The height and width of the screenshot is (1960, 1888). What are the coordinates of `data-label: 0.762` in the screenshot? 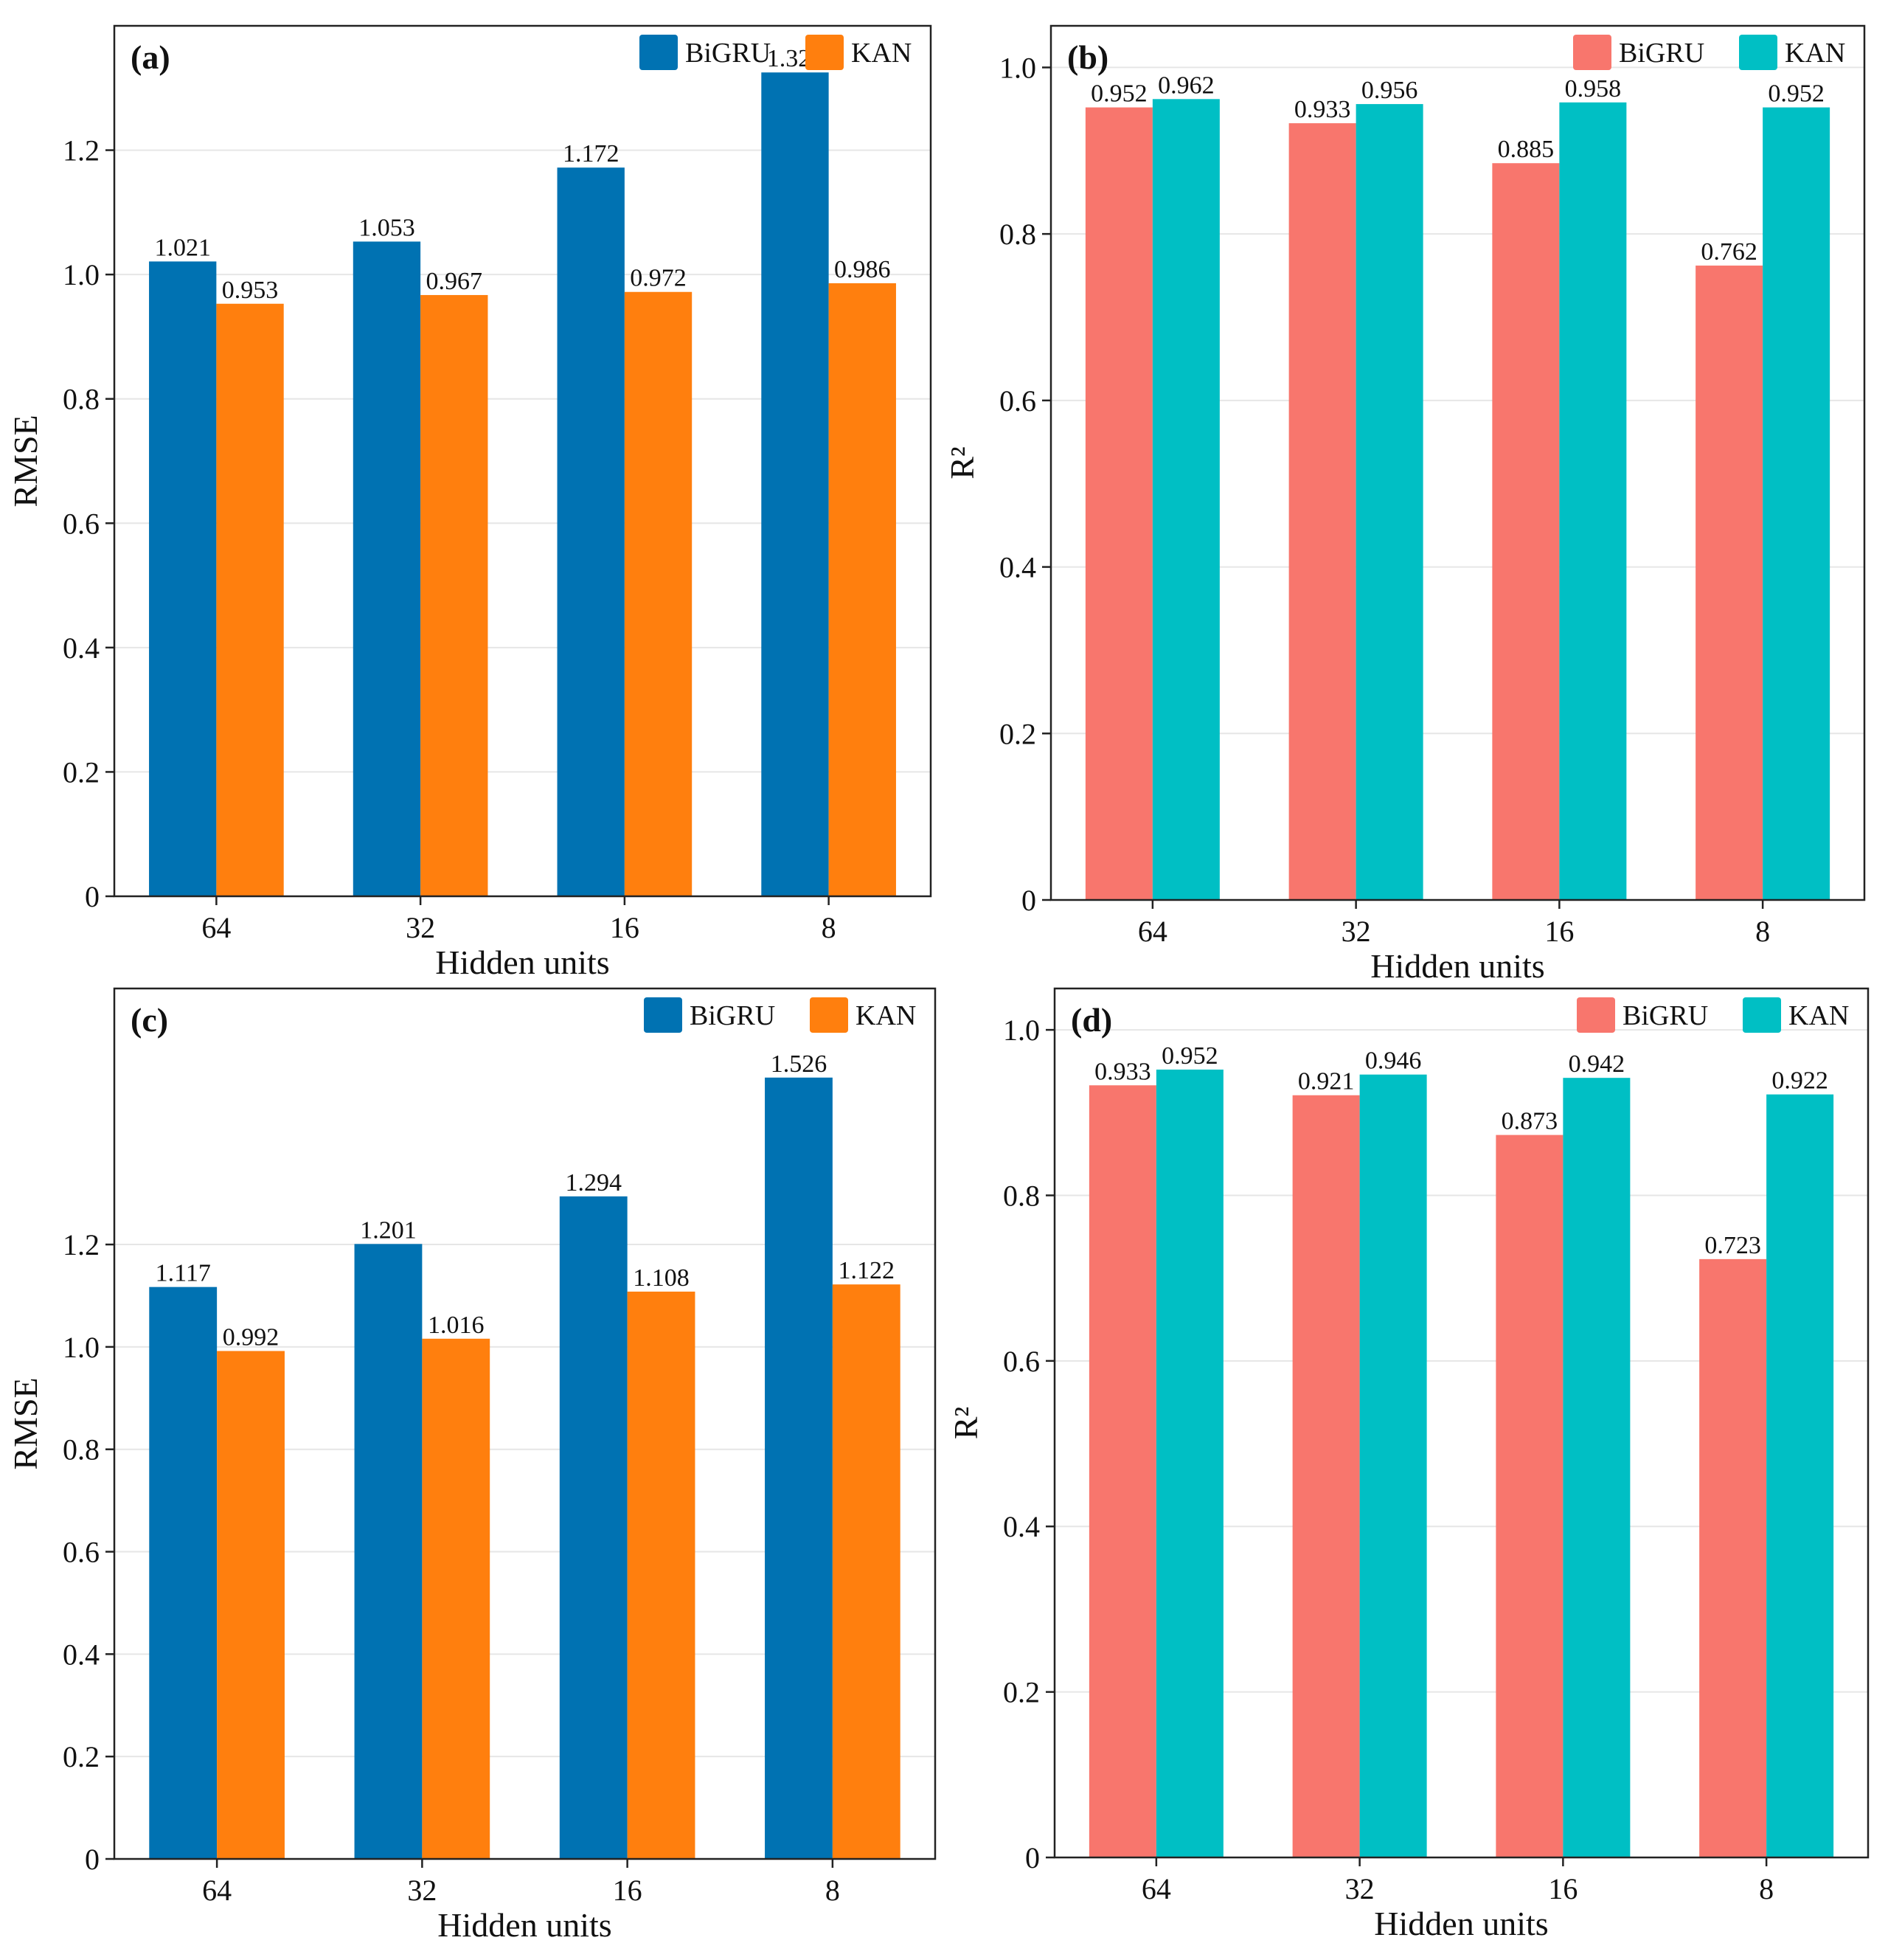 It's located at (1729, 252).